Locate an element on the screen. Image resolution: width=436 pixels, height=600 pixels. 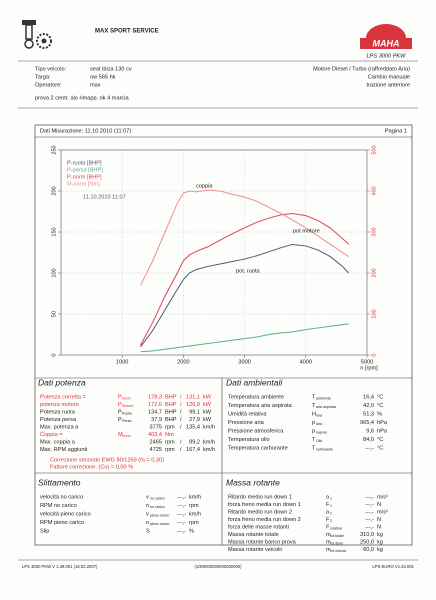
row-value: 84,0 is located at coordinates (368, 440).